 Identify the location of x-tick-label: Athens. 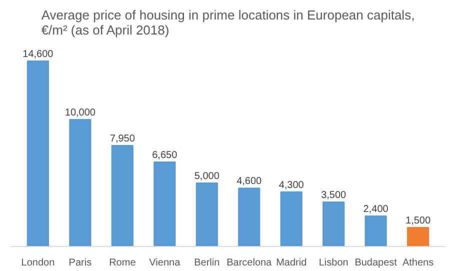
(418, 263).